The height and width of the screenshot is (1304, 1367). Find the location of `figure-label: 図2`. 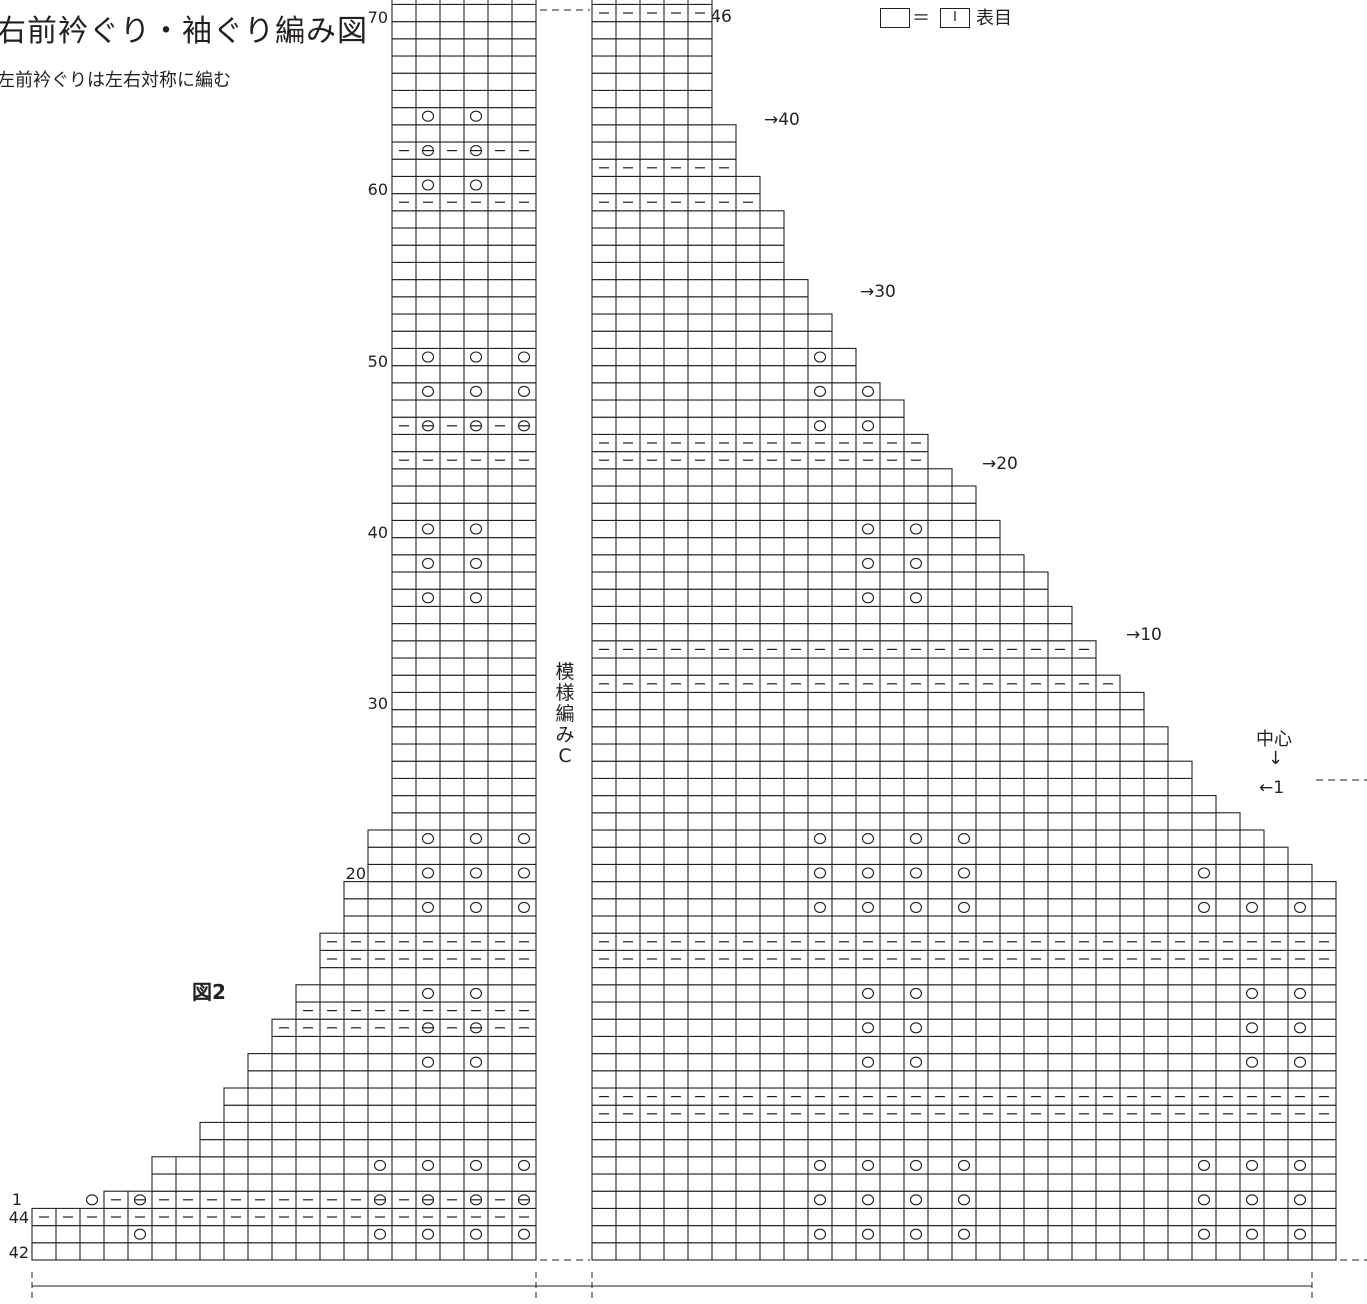

figure-label: 図2 is located at coordinates (209, 992).